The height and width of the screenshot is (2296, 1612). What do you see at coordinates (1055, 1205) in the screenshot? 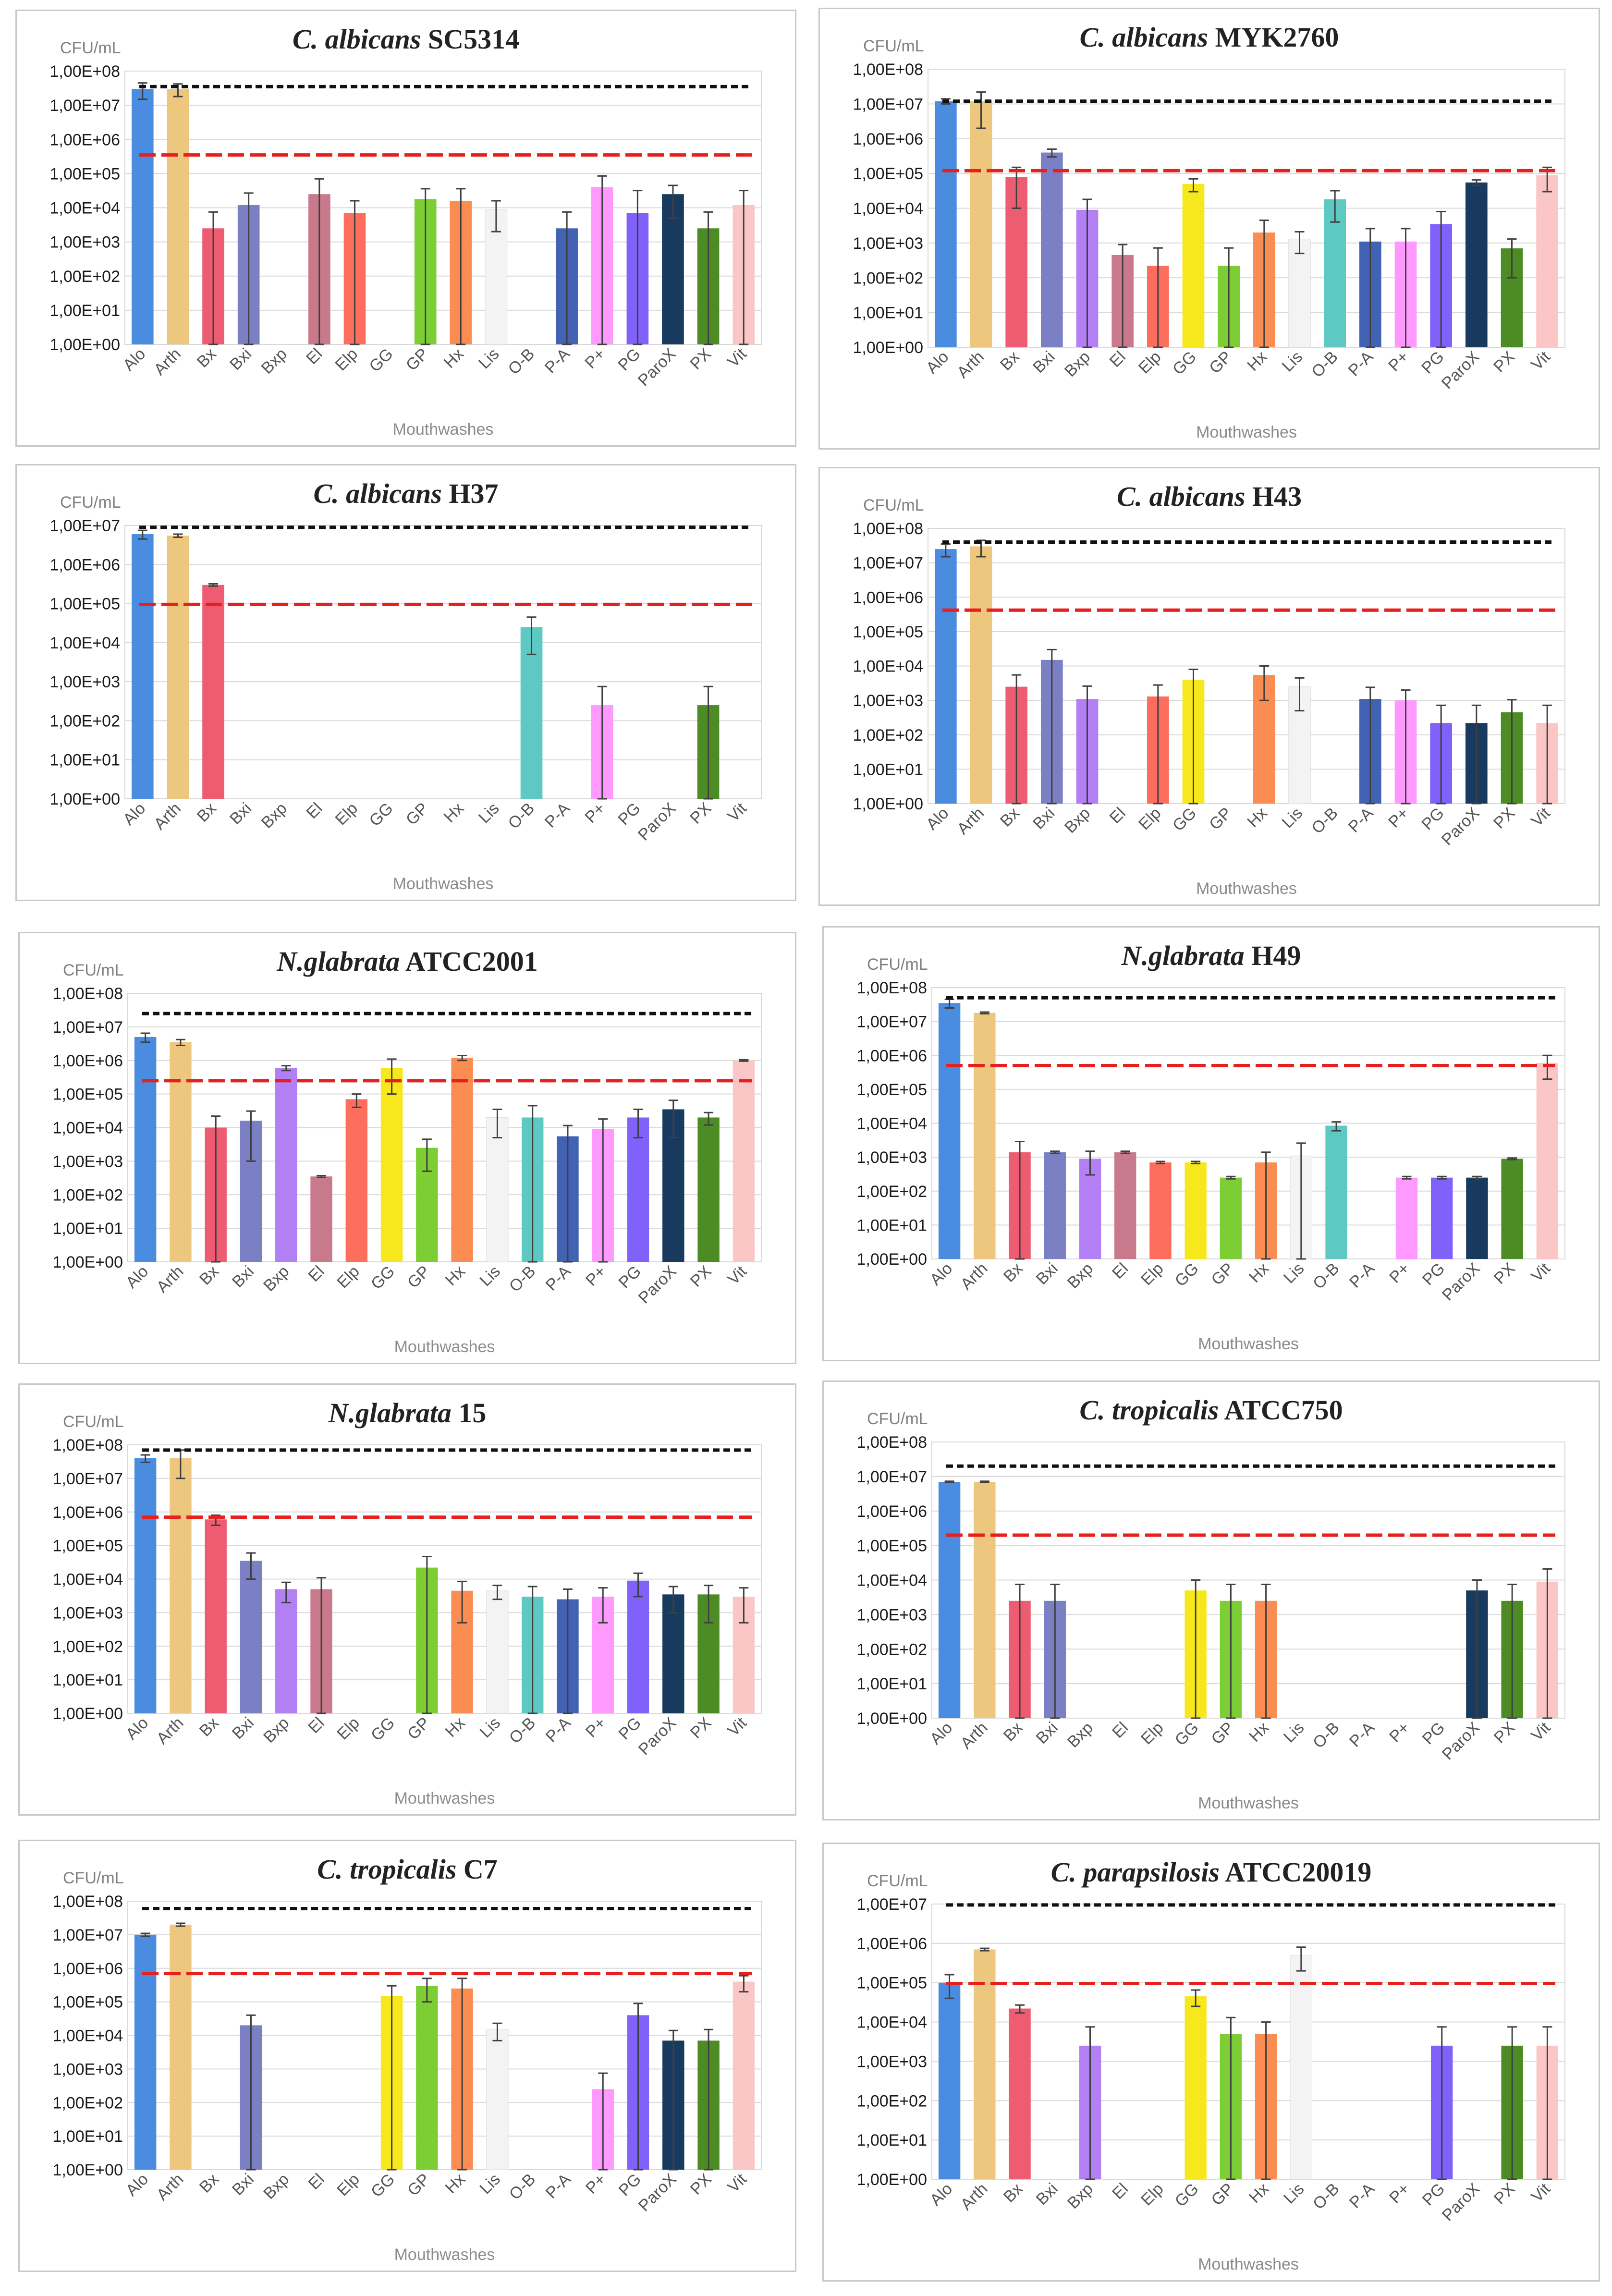
I see `bar-bxi` at bounding box center [1055, 1205].